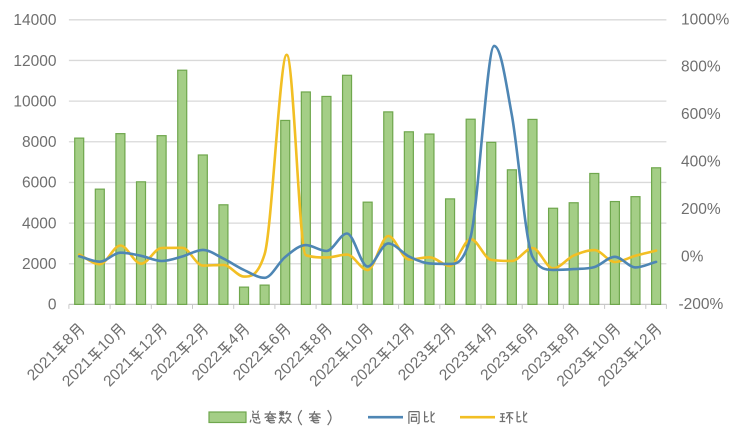  I want to click on svg-text: 6000, so click(39, 183).